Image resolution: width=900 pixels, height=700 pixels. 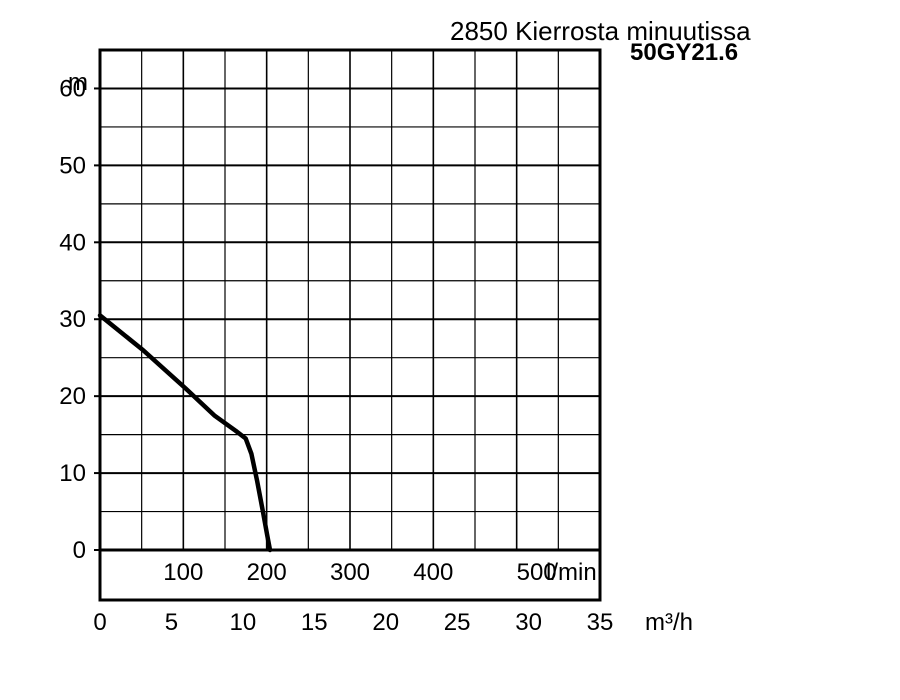 I want to click on y-tick-label: 50, so click(x=72, y=165).